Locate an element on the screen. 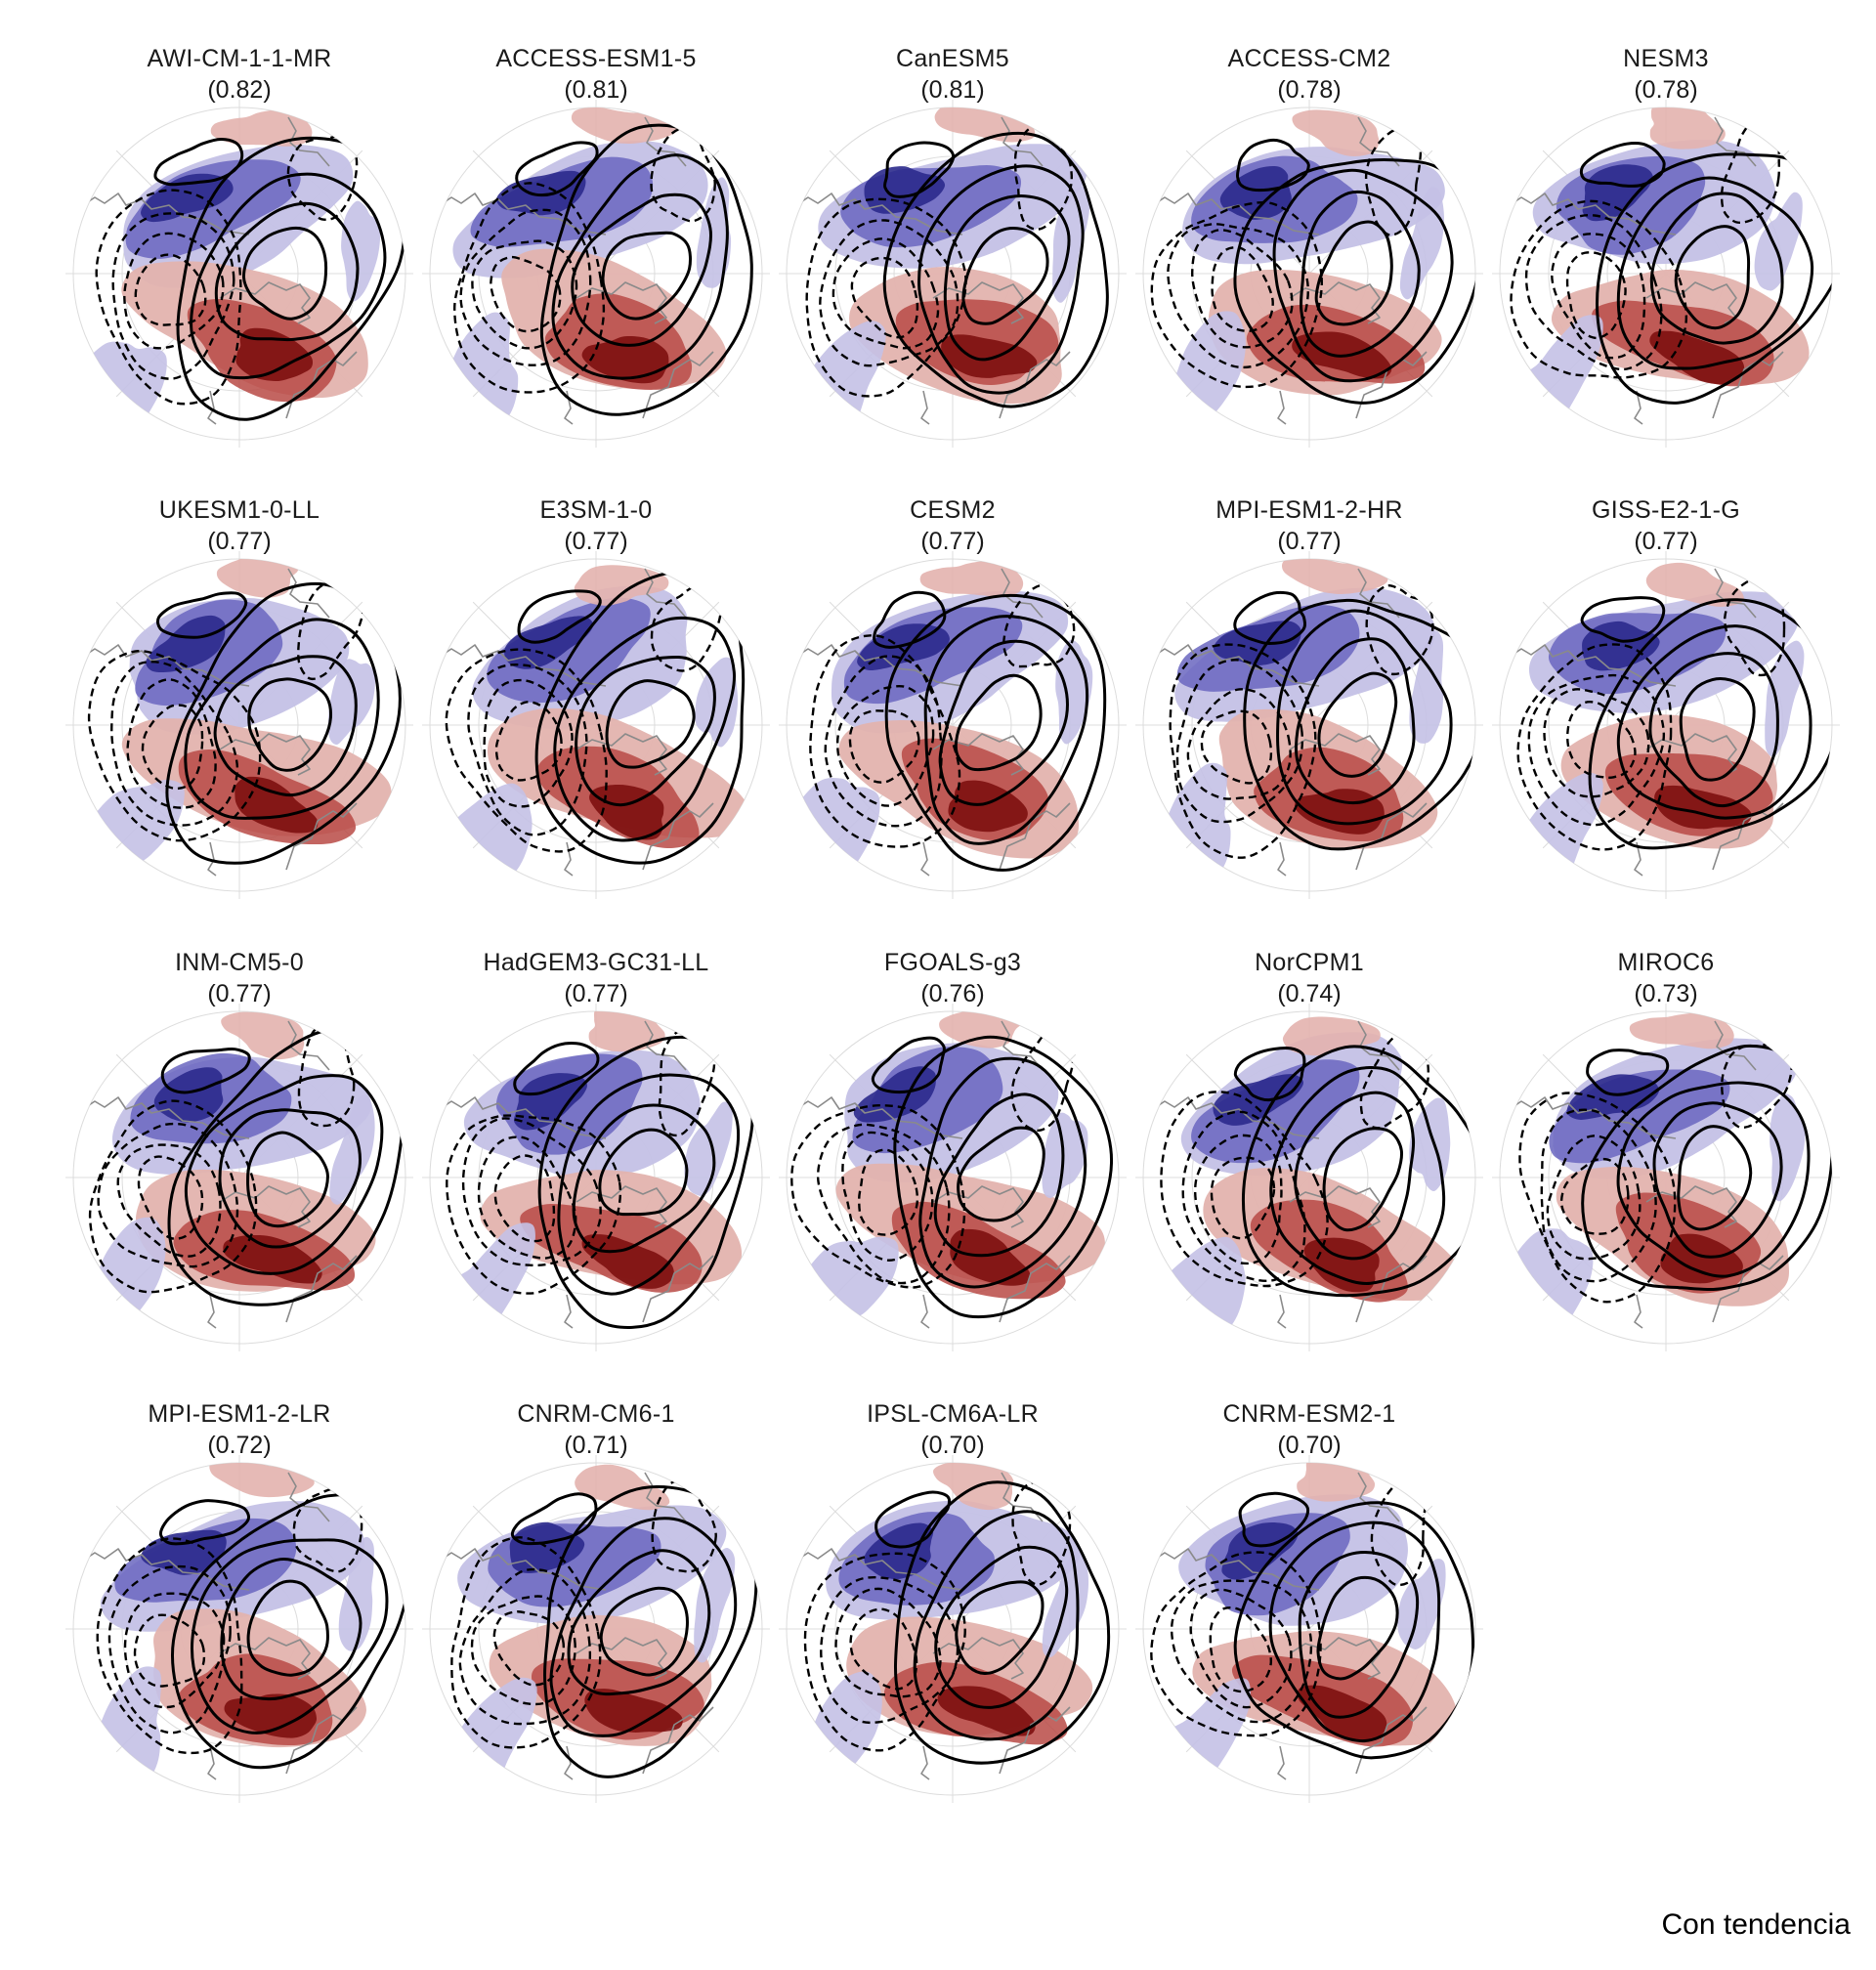 The height and width of the screenshot is (1970, 1876). model-score: (0.82) is located at coordinates (239, 90).